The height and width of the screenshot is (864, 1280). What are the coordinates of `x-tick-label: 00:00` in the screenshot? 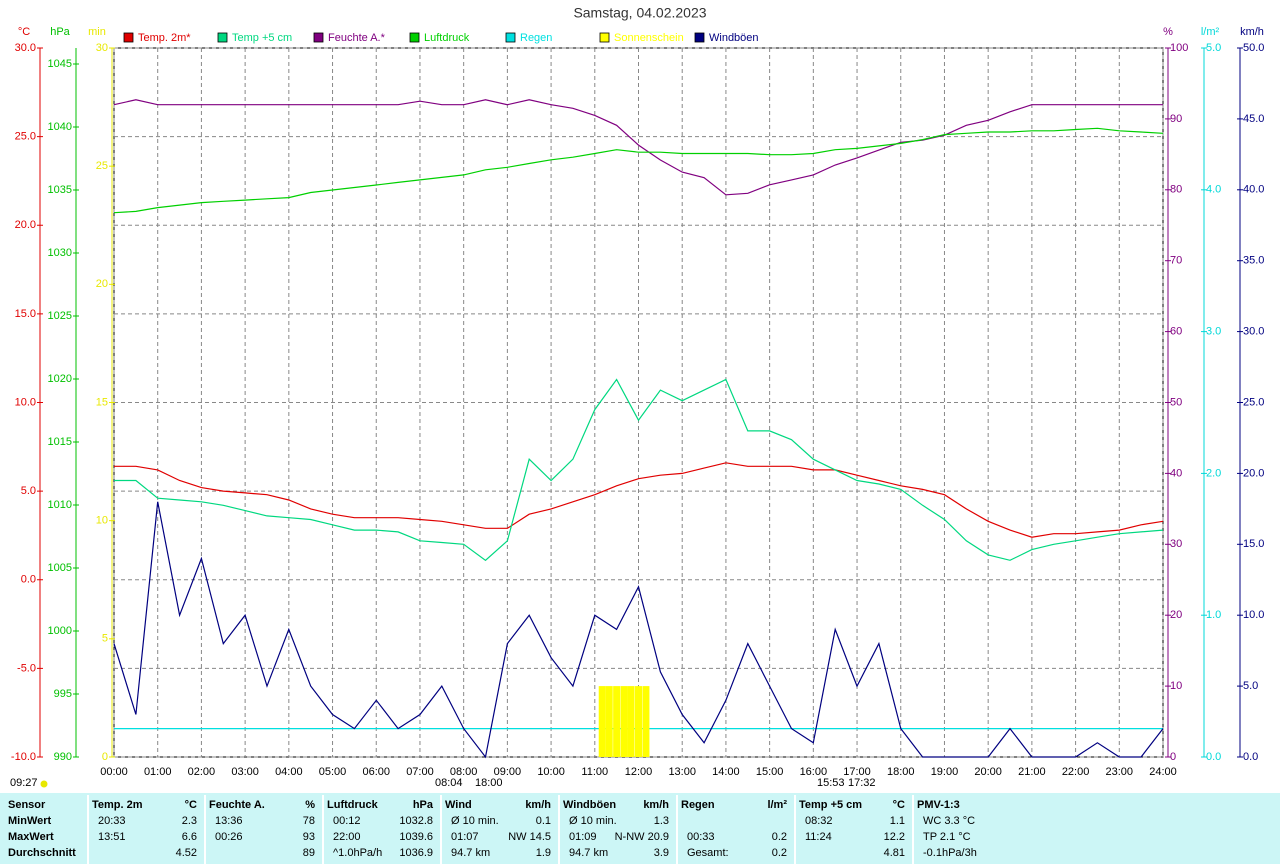 It's located at (114, 772).